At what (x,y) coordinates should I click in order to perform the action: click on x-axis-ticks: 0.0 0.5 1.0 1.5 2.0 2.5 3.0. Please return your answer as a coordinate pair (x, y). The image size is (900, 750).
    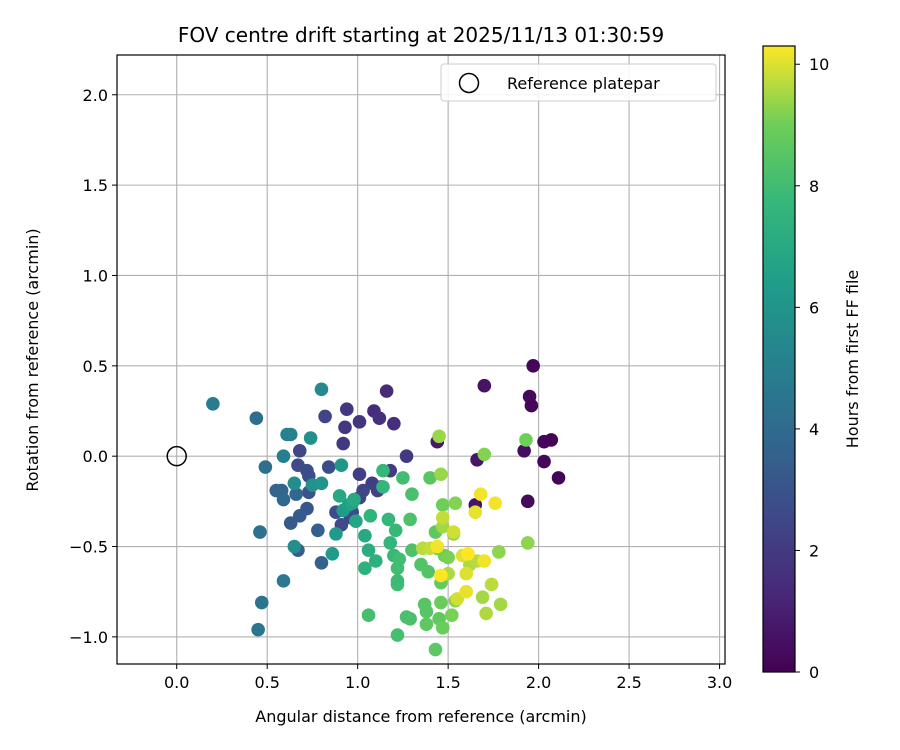
    Looking at the image, I should click on (448, 678).